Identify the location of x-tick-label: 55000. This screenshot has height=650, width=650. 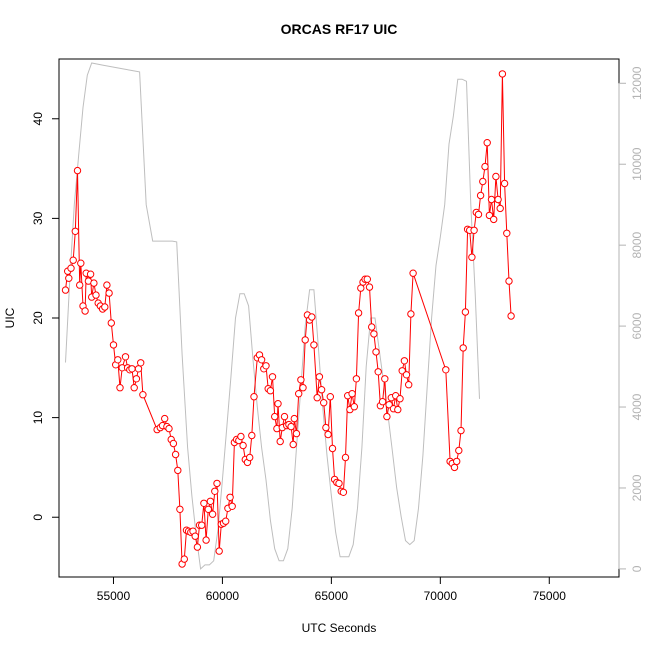
(114, 596).